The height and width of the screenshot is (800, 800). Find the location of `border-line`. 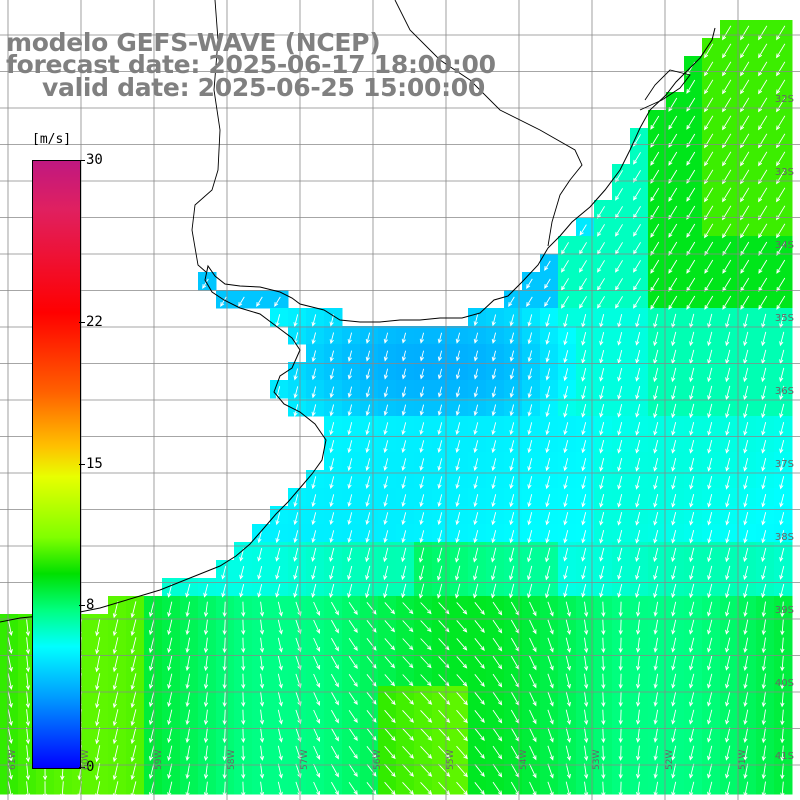

border-line is located at coordinates (665, 90).